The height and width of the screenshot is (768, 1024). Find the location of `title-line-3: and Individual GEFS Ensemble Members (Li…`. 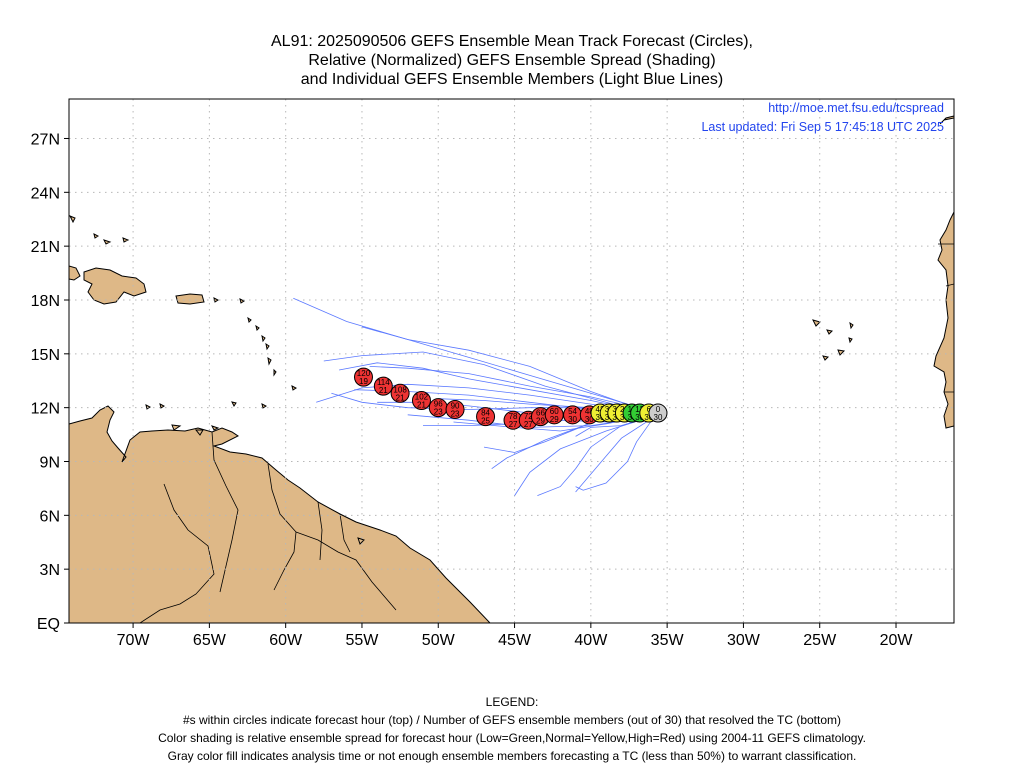

title-line-3: and Individual GEFS Ensemble Members (Li… is located at coordinates (512, 79).